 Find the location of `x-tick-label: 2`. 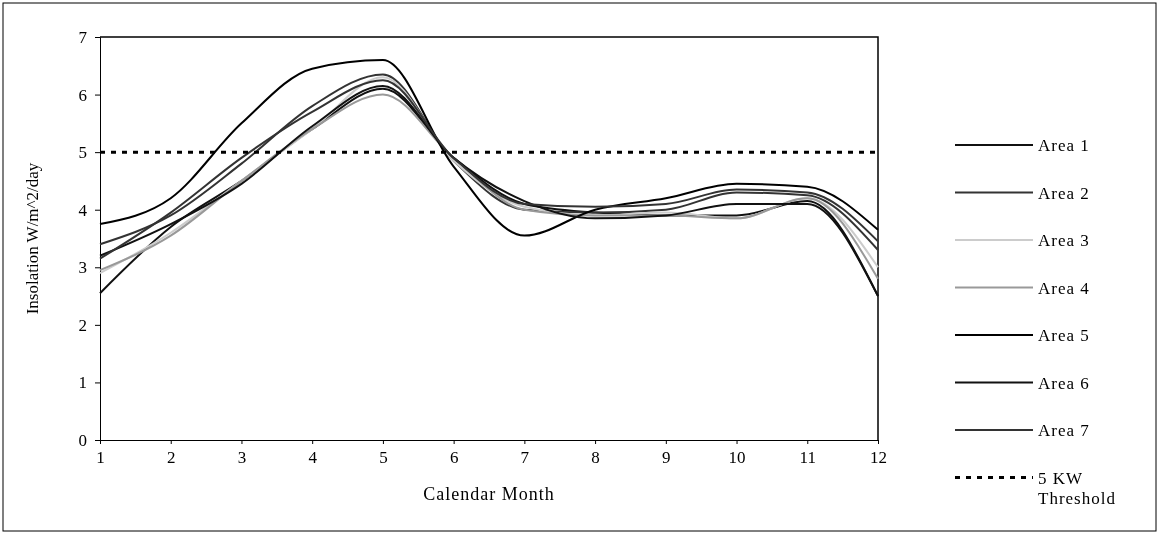

x-tick-label: 2 is located at coordinates (171, 458).